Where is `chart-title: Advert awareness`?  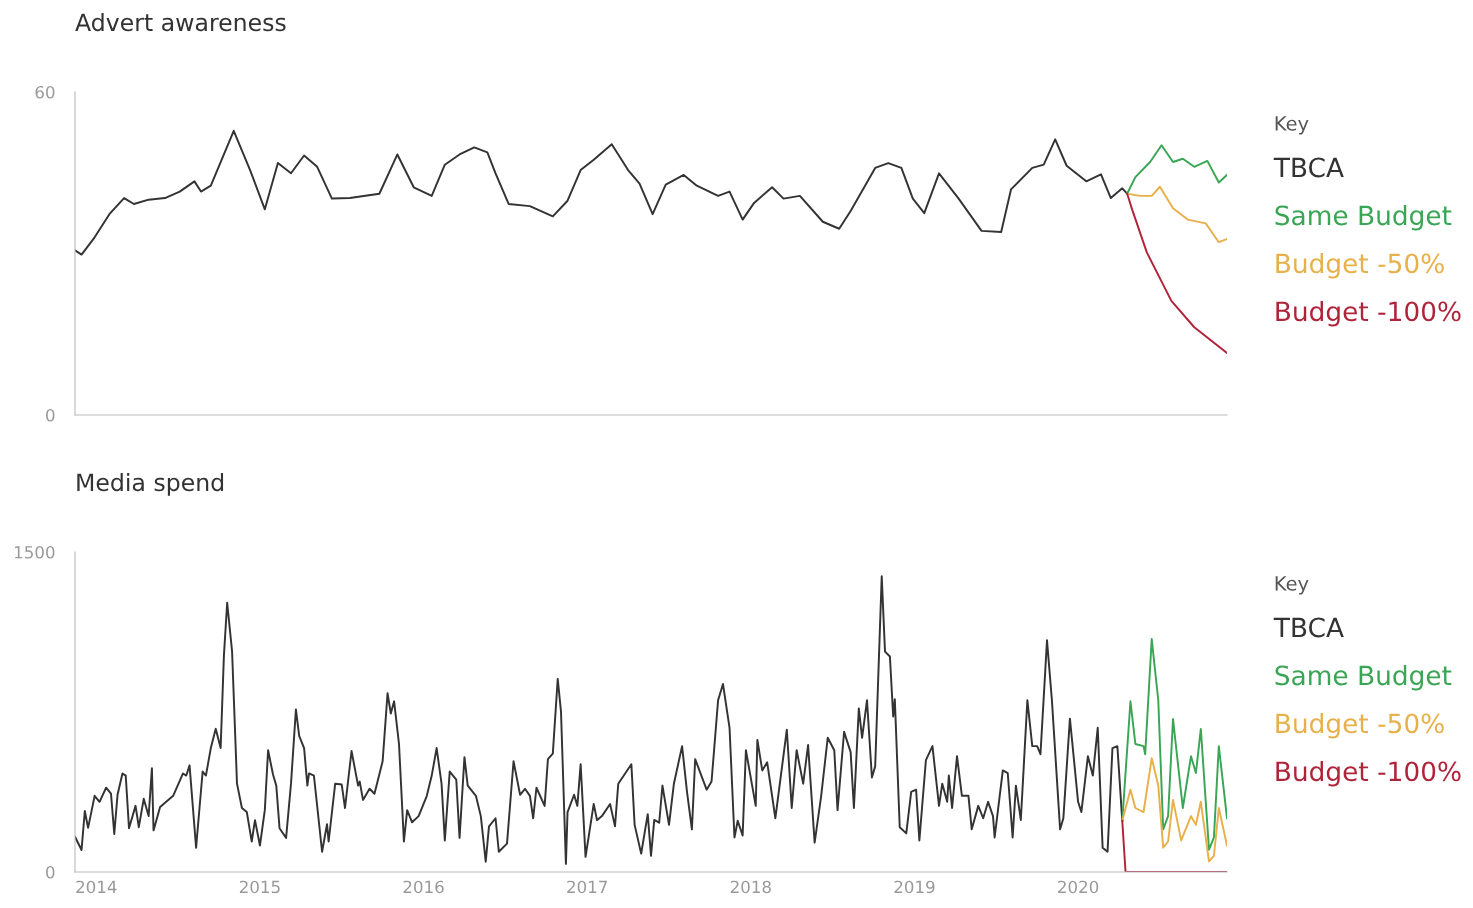
chart-title: Advert awareness is located at coordinates (180, 22).